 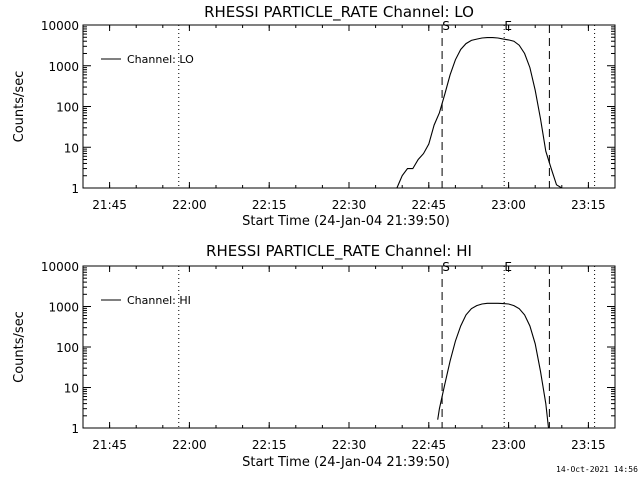 What do you see at coordinates (339, 251) in the screenshot?
I see `chart-title: RHESSI PARTICLE_RATE Channel: HI` at bounding box center [339, 251].